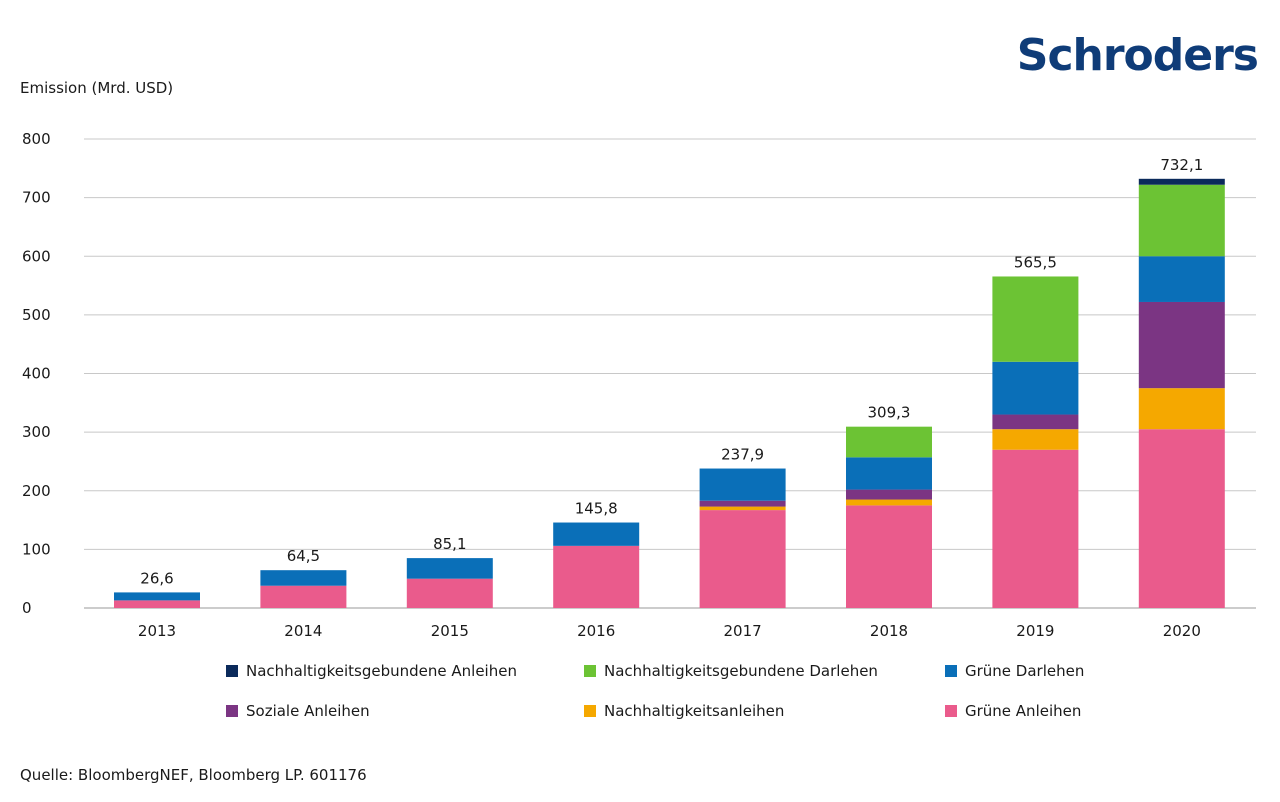  I want to click on legend-label: Grüne Anleihen, so click(1023, 711).